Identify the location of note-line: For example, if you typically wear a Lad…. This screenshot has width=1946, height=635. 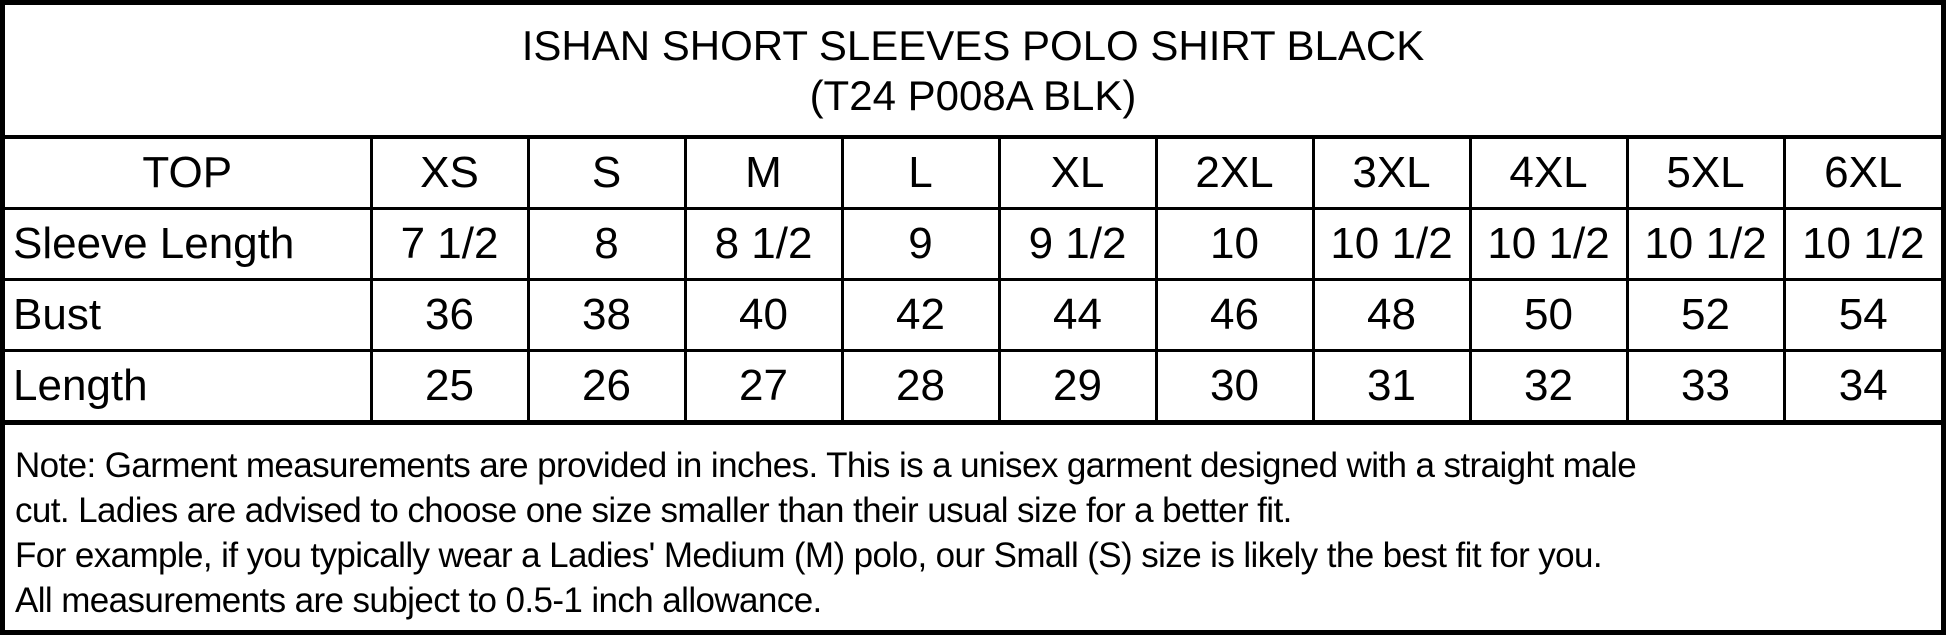
(809, 555).